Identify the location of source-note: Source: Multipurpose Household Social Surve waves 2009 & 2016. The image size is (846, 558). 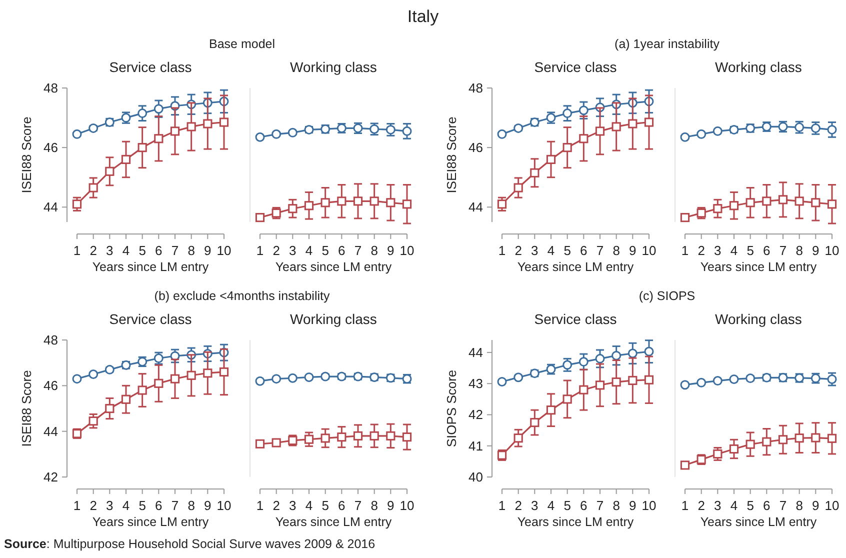
(190, 544).